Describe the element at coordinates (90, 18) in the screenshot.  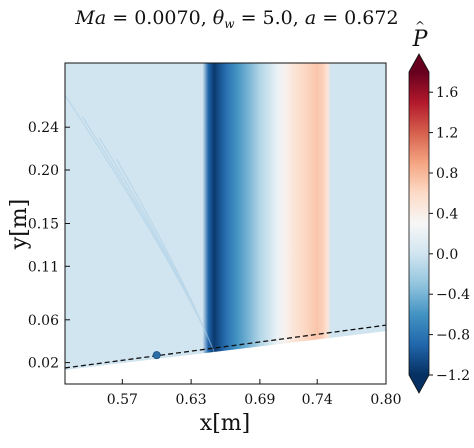
I see `title-ma-label: Ma` at that location.